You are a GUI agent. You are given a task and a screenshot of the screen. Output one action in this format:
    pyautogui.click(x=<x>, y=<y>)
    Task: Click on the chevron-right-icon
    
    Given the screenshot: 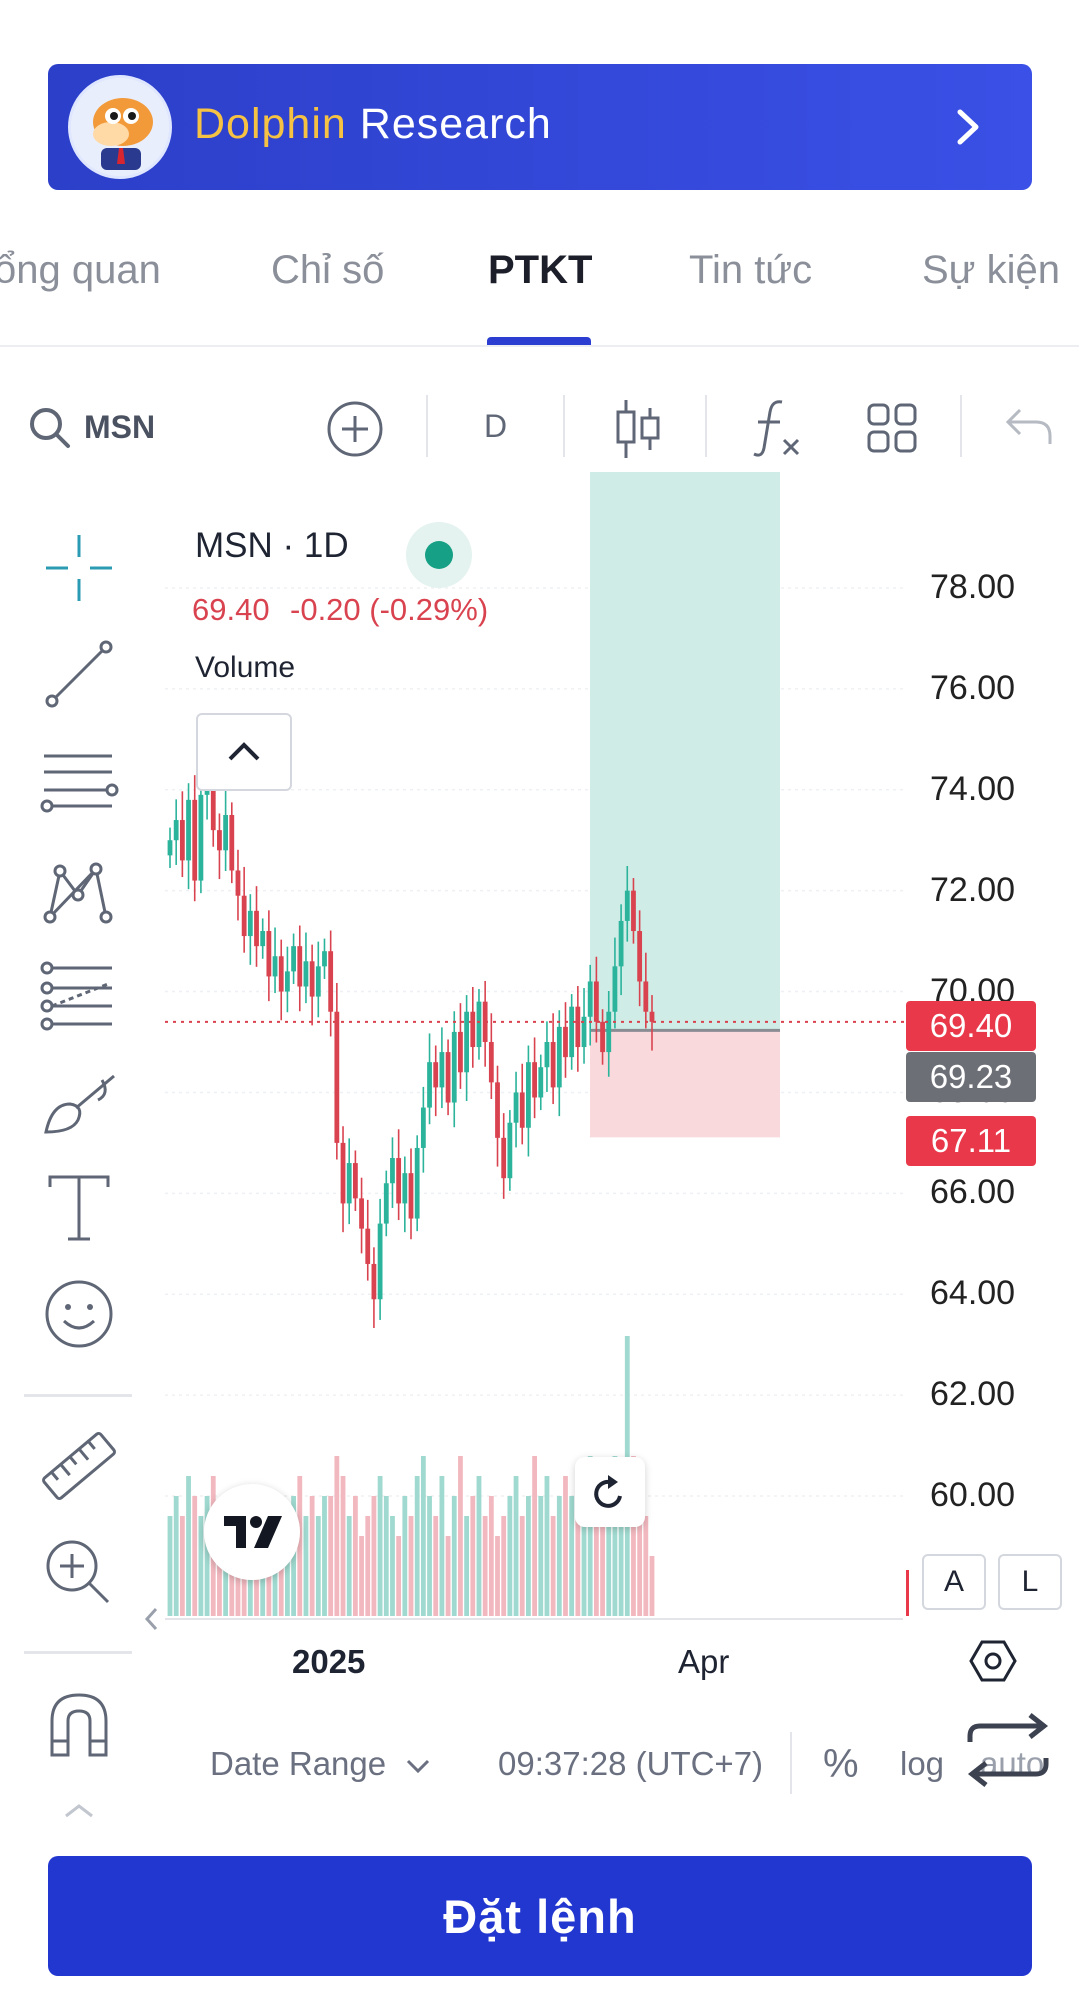 What is the action you would take?
    pyautogui.click(x=968, y=127)
    